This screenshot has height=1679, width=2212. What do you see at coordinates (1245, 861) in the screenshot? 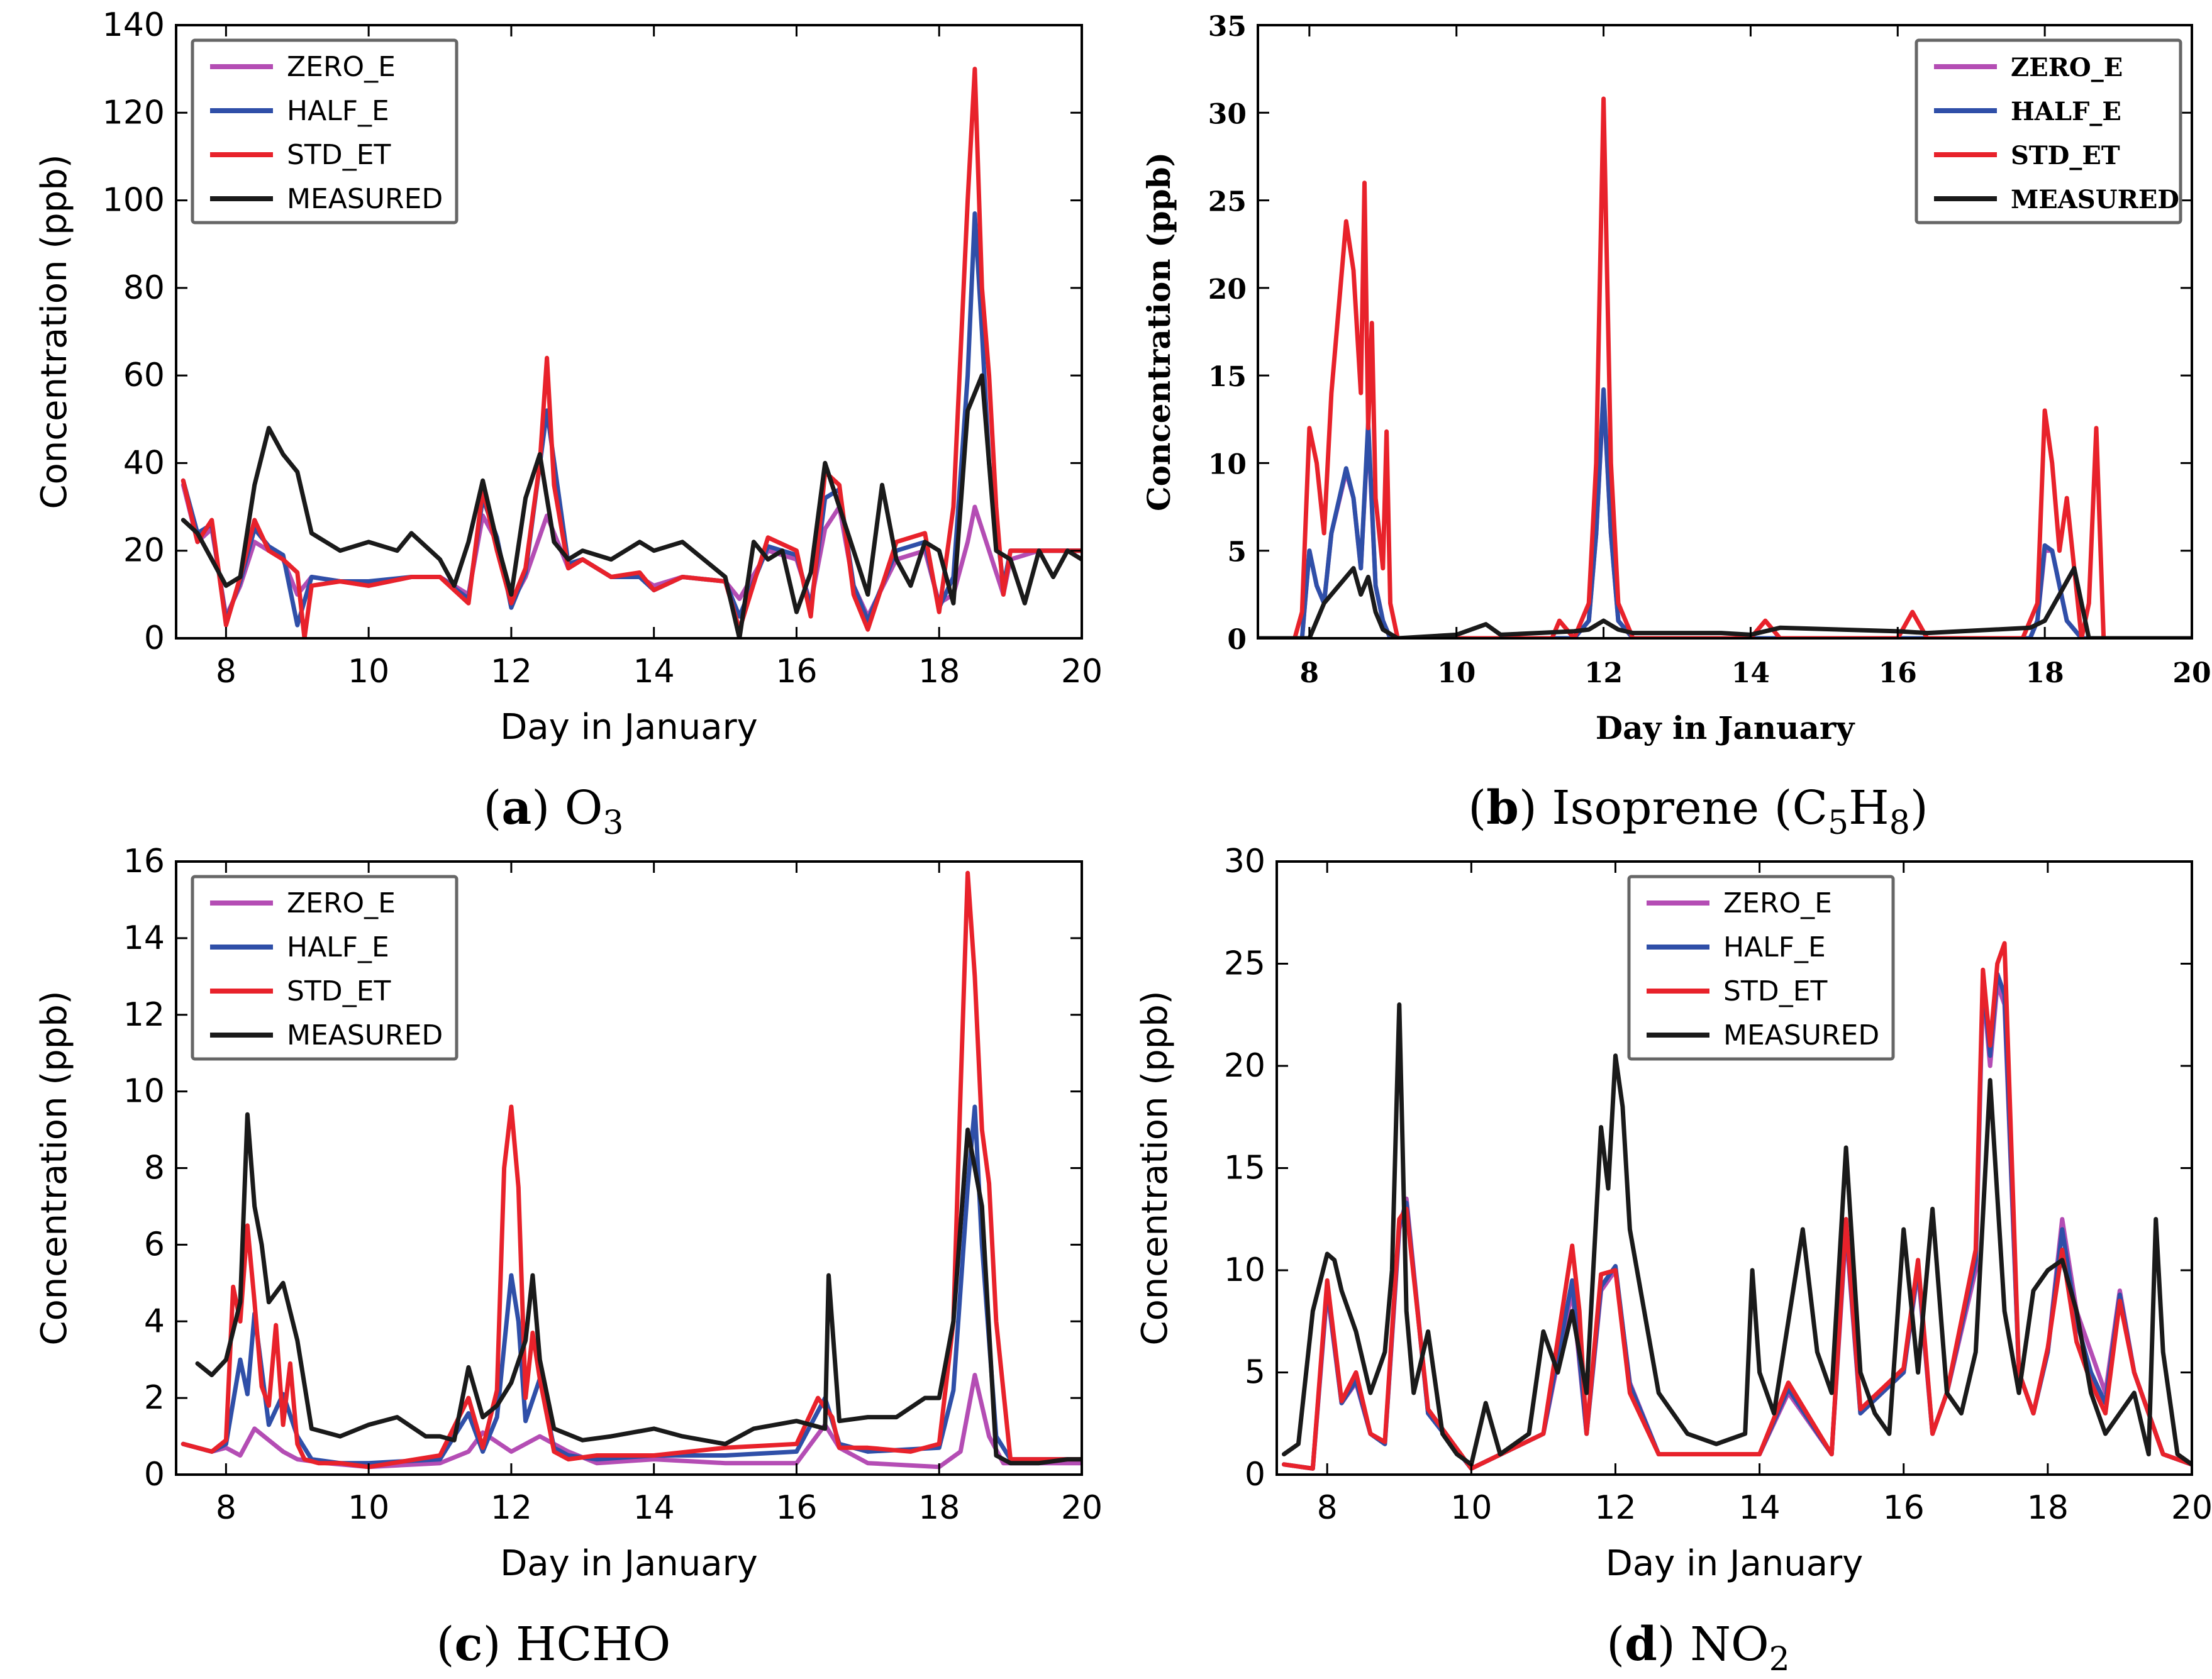
I see `y-tick-label: 30` at bounding box center [1245, 861].